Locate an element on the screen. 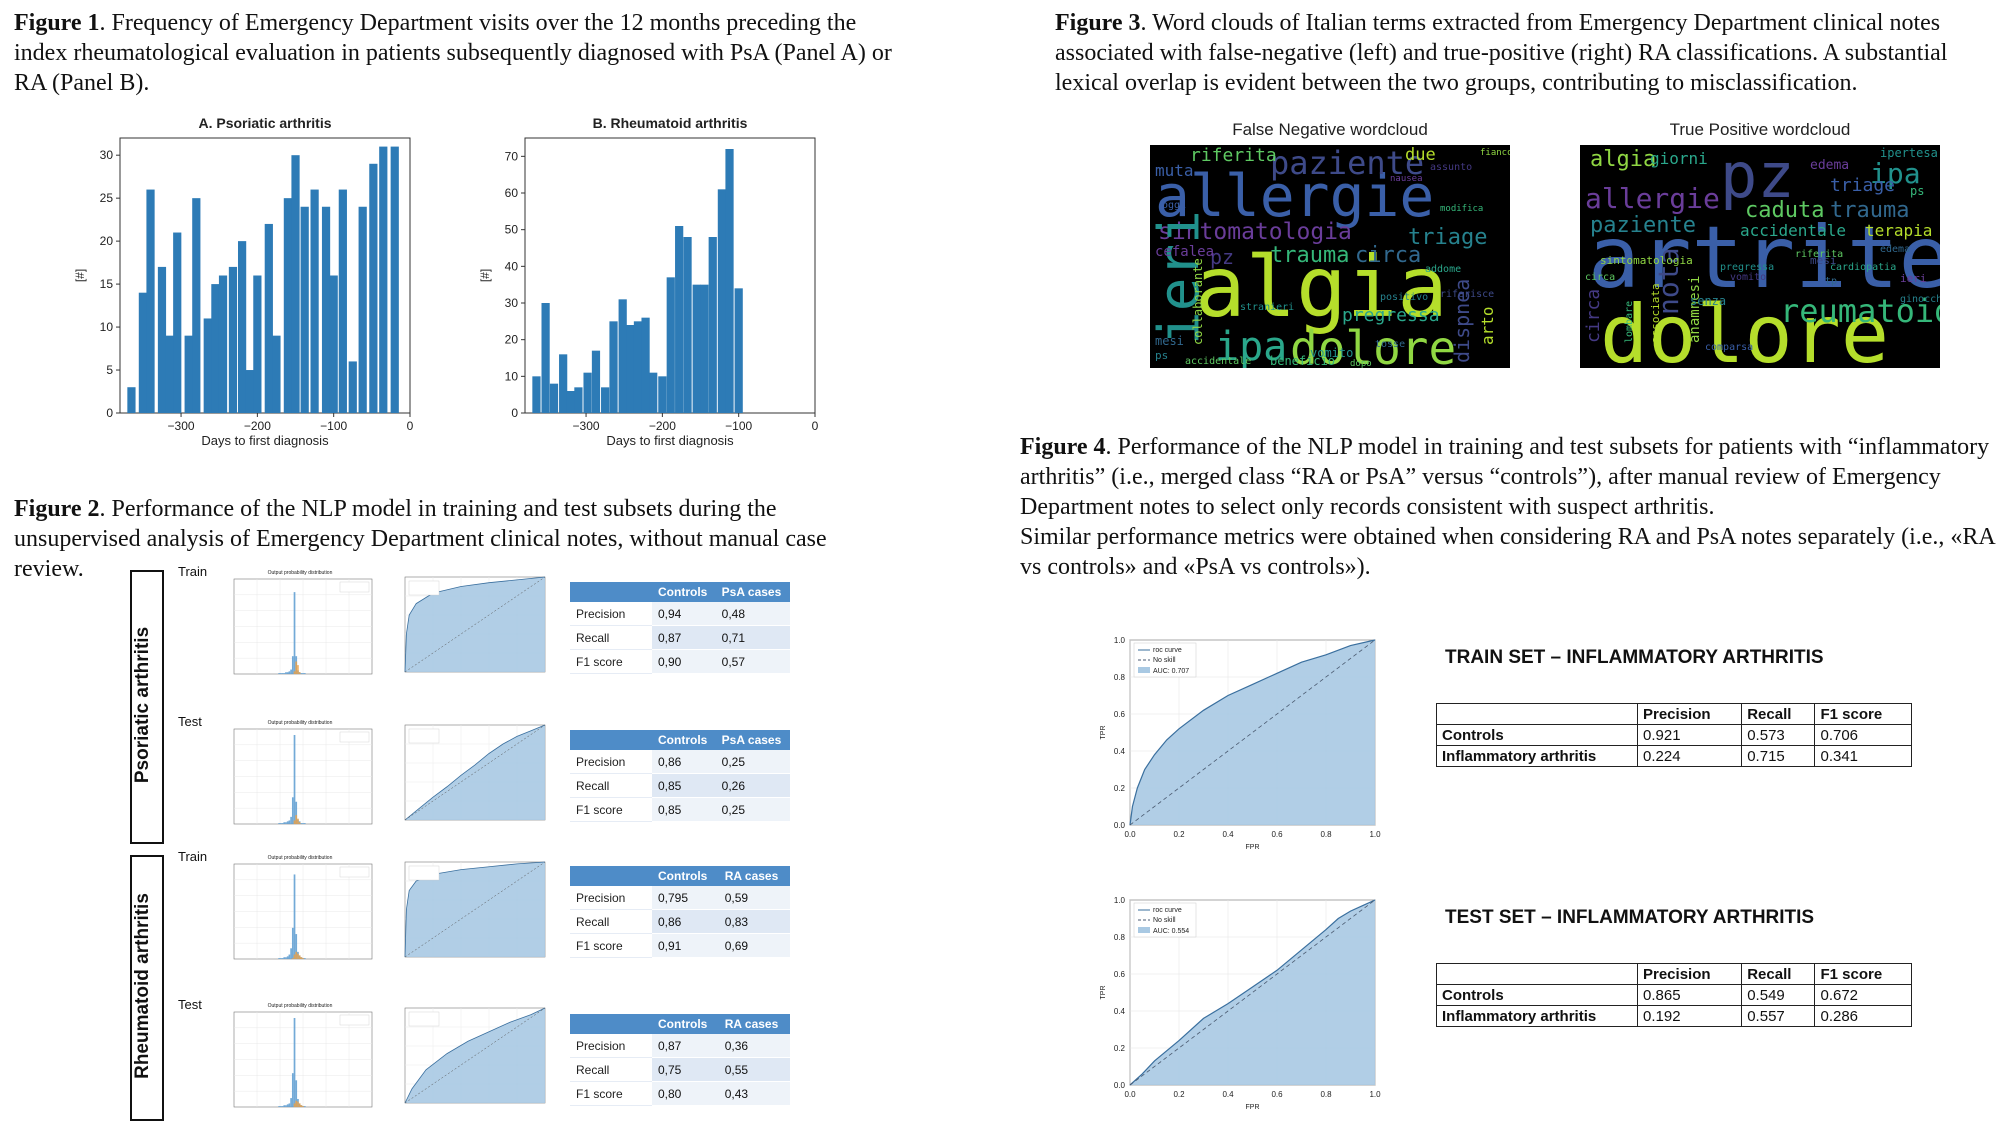 This screenshot has height=1125, width=2000. histogram-ra-train: Output probability distribution is located at coordinates (303, 907).